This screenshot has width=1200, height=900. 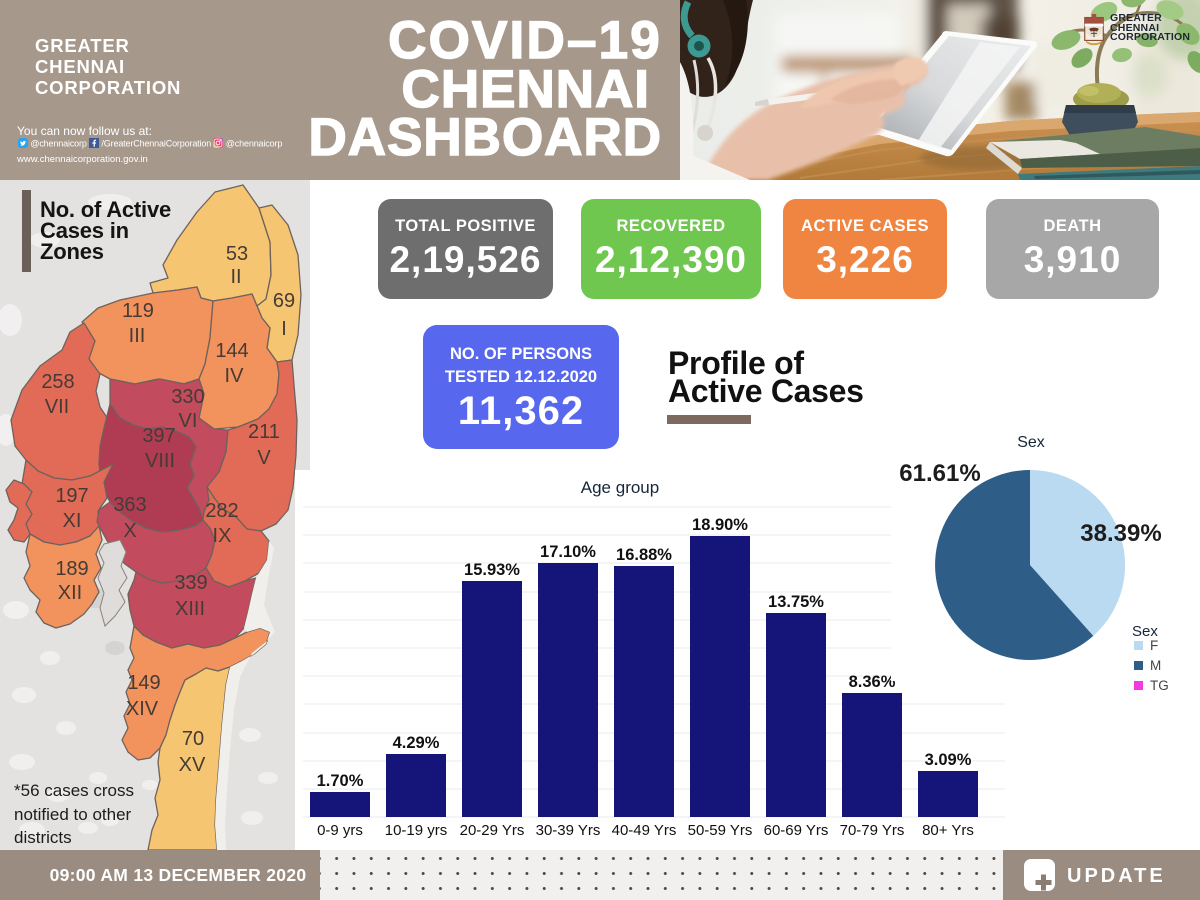 I want to click on svg-text: XIV, so click(x=142, y=709).